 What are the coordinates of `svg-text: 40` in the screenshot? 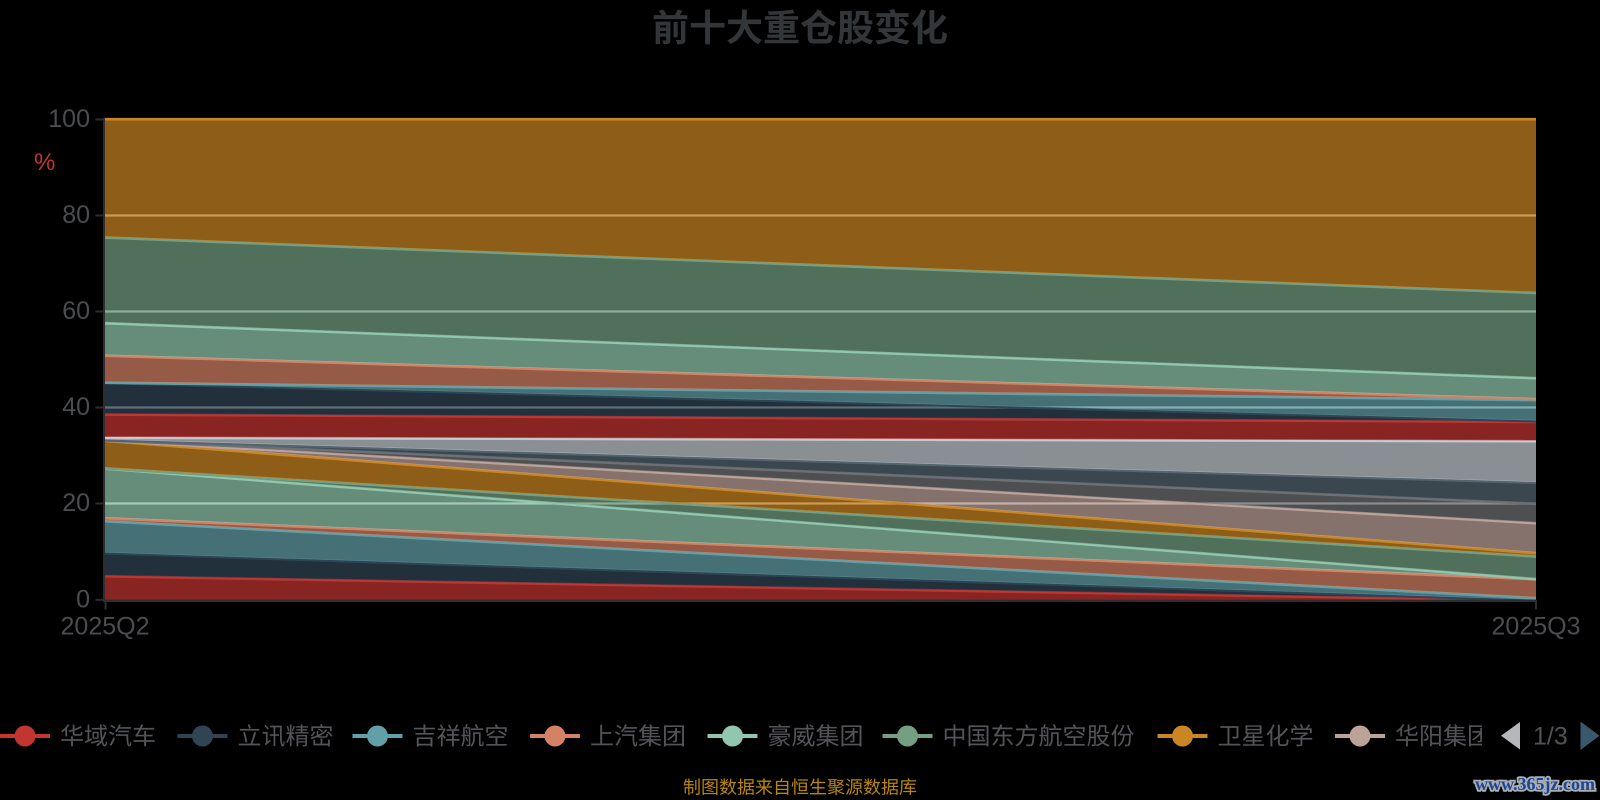 It's located at (76, 407).